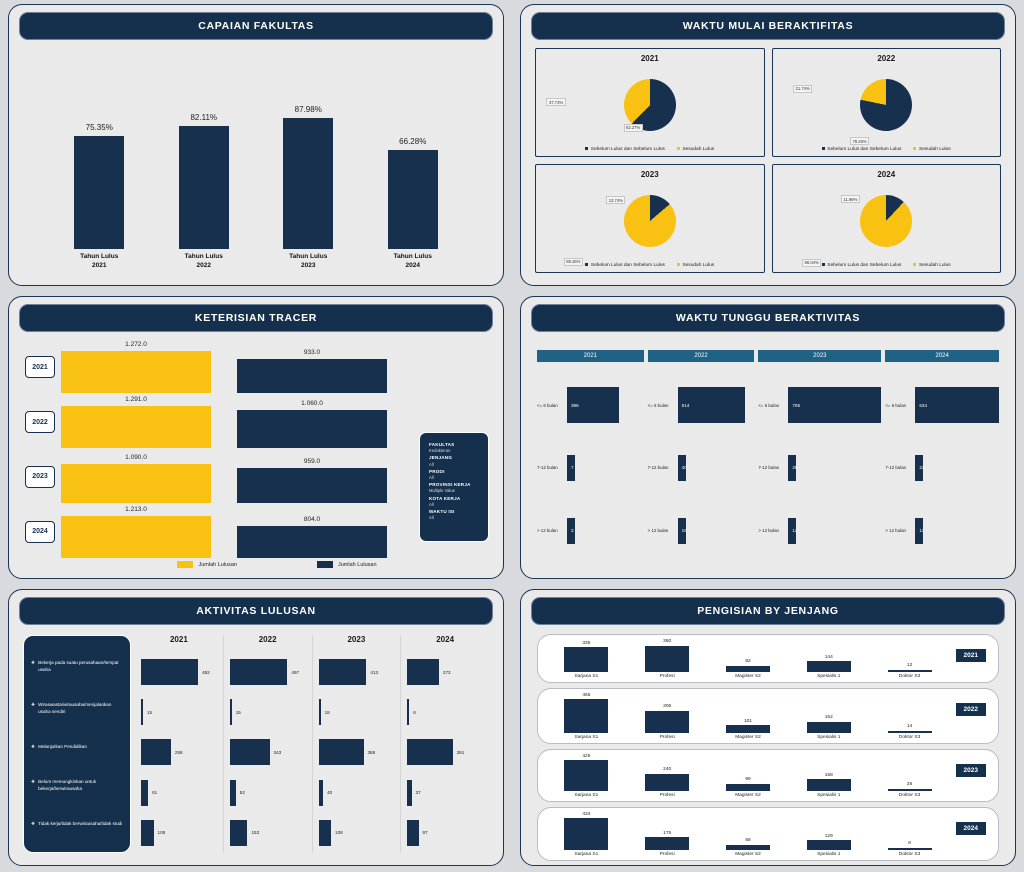  What do you see at coordinates (748, 659) in the screenshot?
I see `jenjang-item: 82 Magister S2` at bounding box center [748, 659].